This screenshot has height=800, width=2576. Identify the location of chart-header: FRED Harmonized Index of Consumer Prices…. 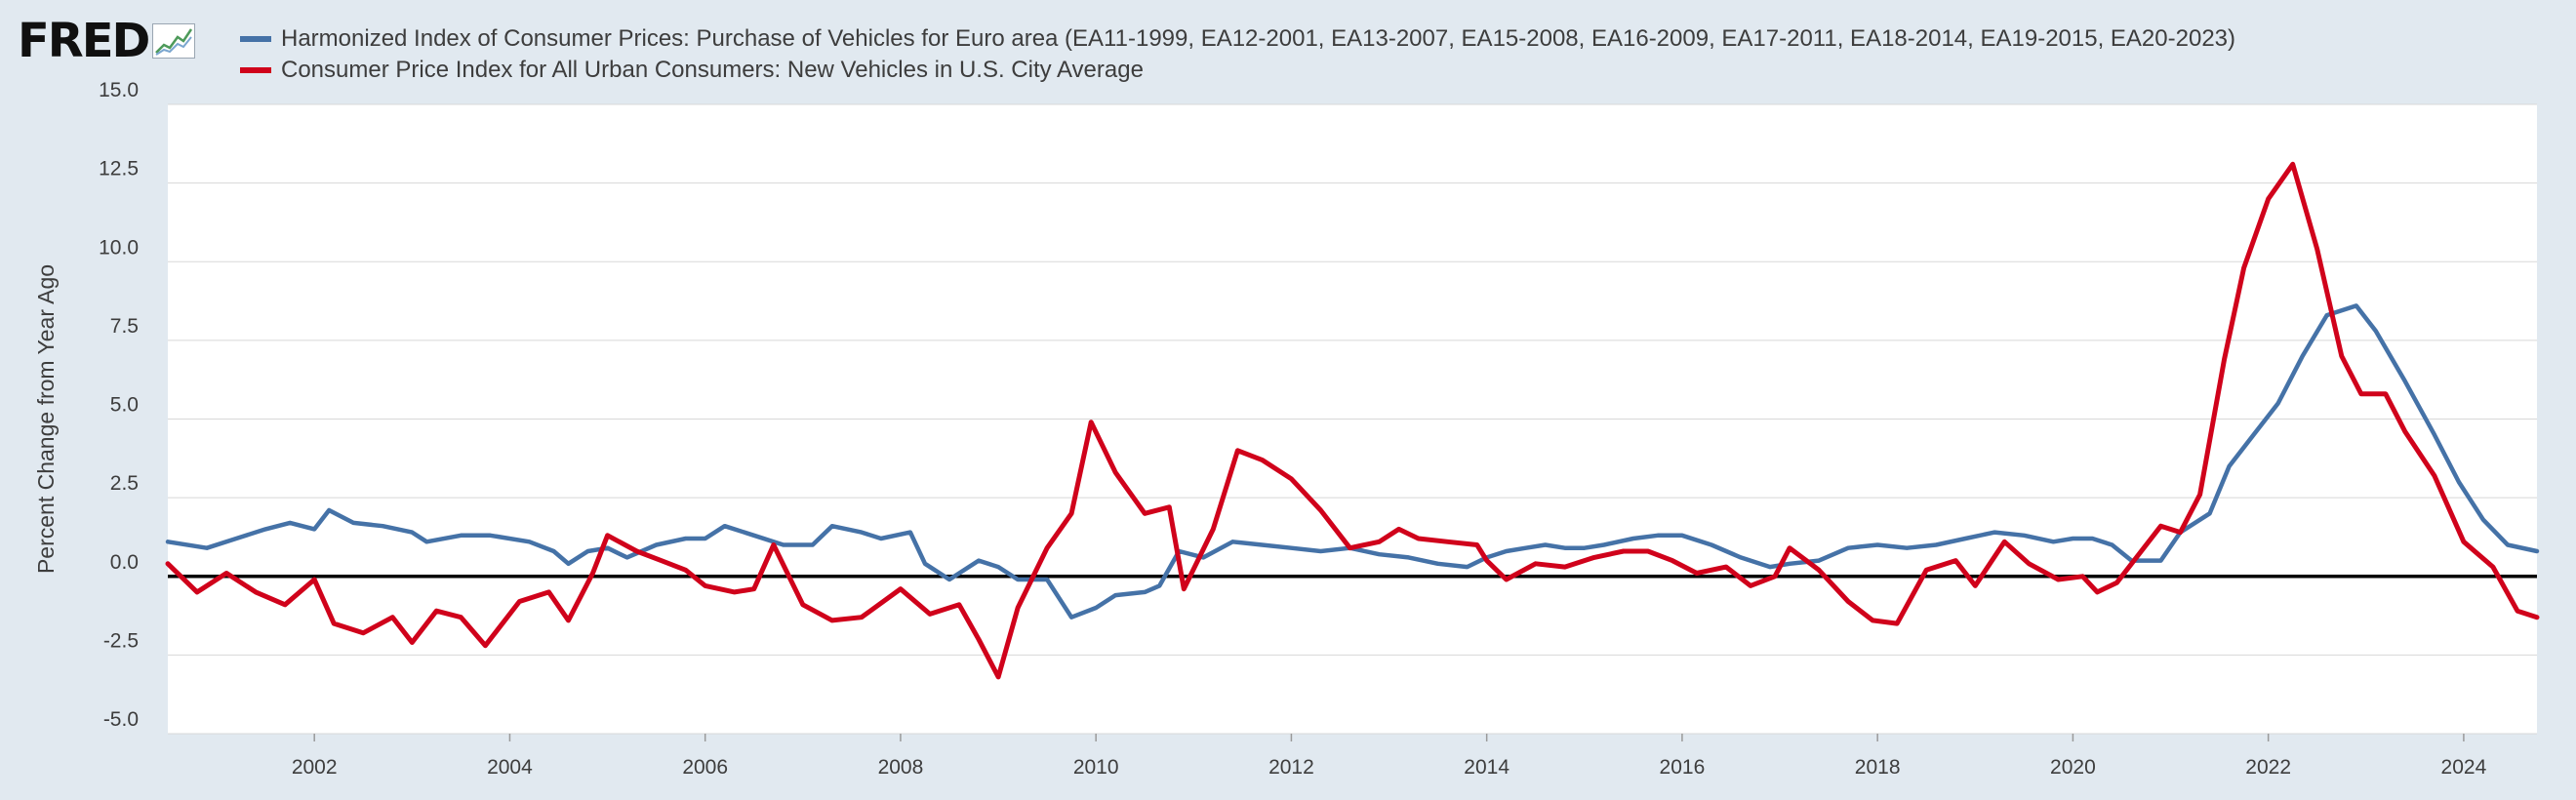
(1288, 49).